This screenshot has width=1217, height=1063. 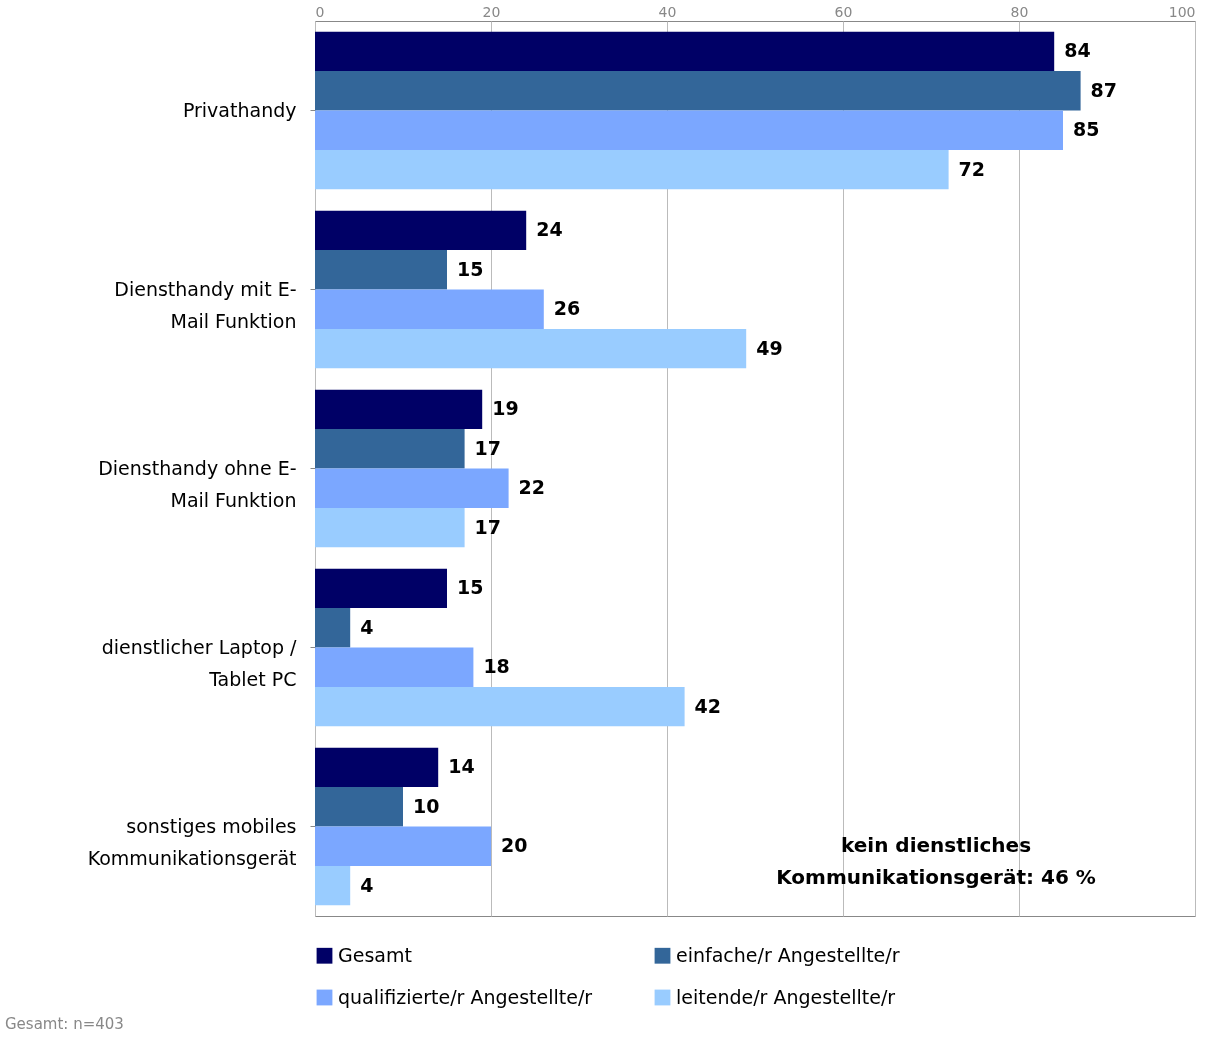 I want to click on y-tick-label: Privathandy, so click(x=239, y=109).